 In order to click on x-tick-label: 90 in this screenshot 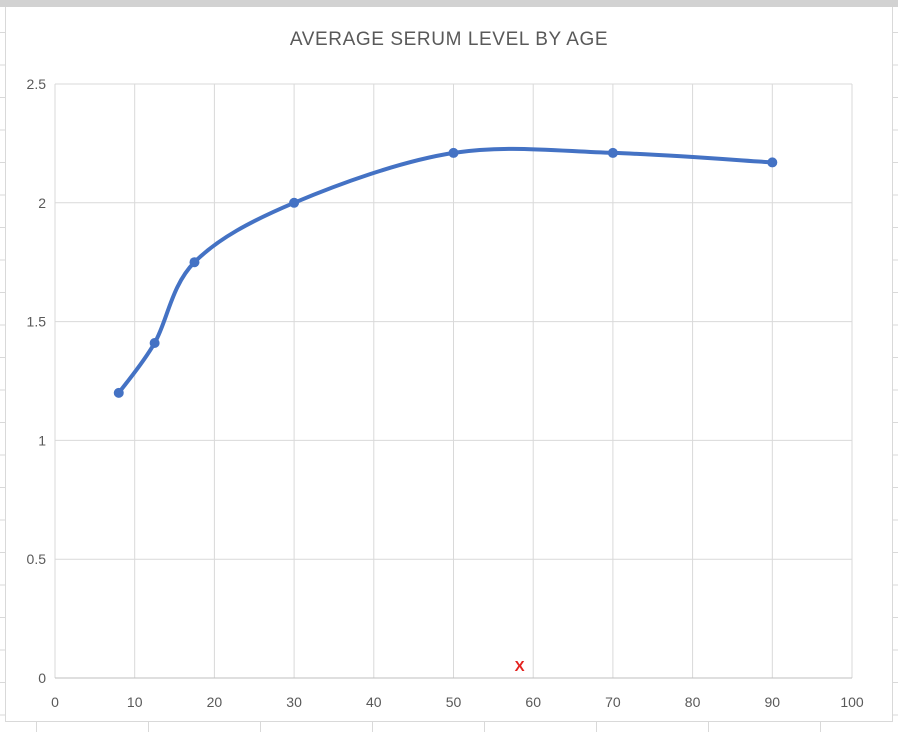, I will do `click(773, 702)`.